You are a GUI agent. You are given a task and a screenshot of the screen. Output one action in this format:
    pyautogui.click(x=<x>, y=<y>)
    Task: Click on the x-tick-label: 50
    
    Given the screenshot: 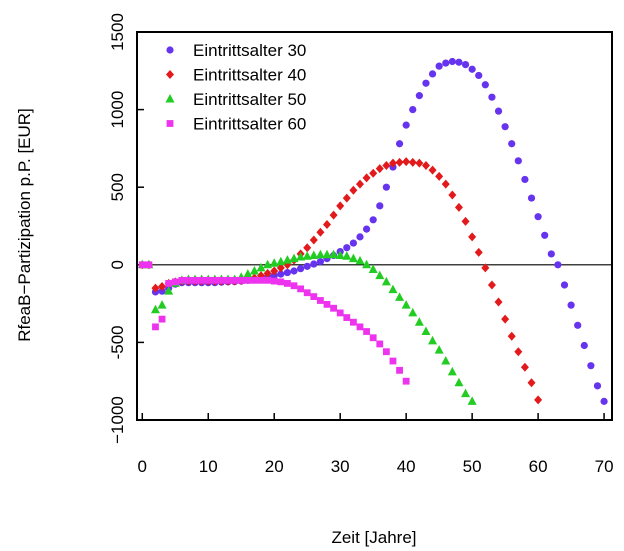 What is the action you would take?
    pyautogui.click(x=472, y=466)
    